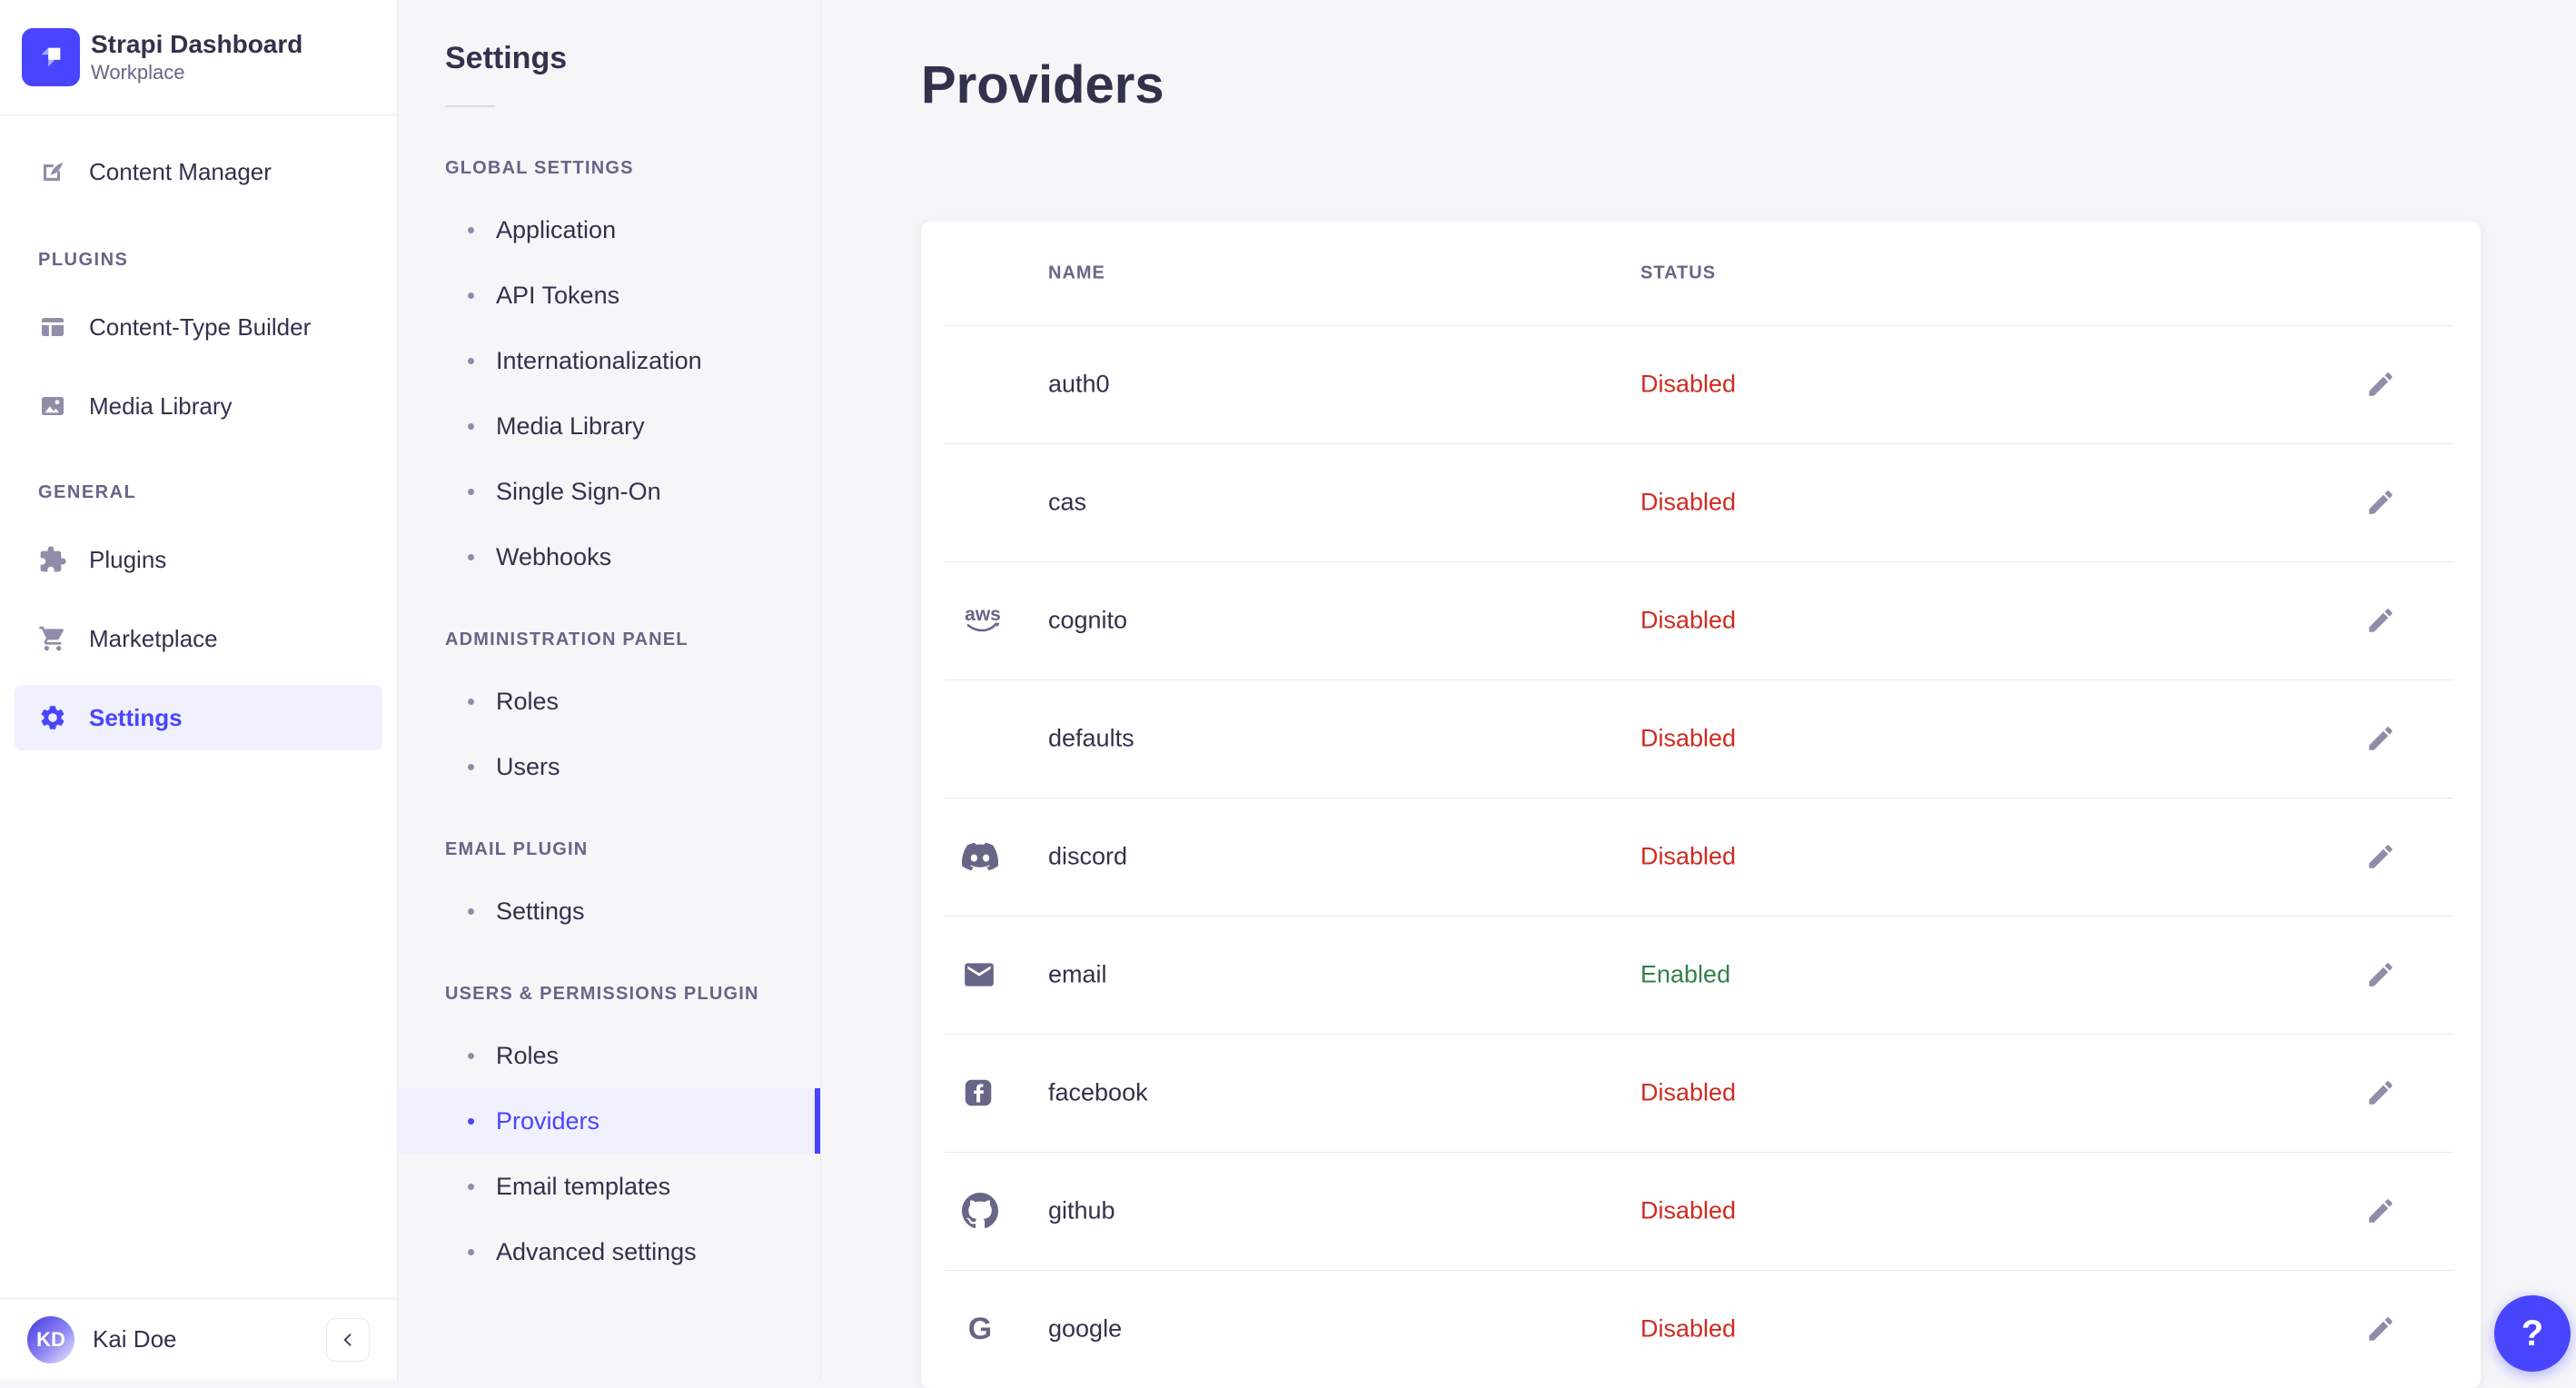 This screenshot has height=1388, width=2576. I want to click on settings-section-users-permissions-plugin: USERS & PERMISSIONS PLUGIN, so click(602, 994).